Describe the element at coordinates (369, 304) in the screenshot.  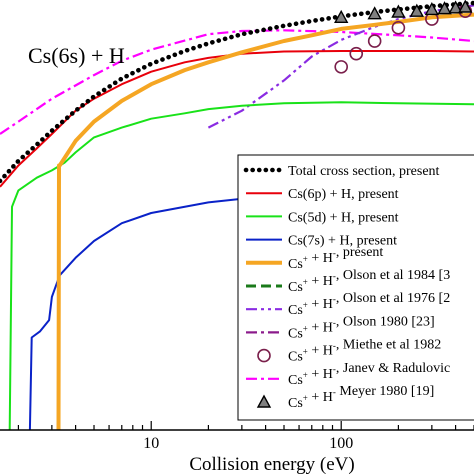
I see `legend-label: Cs+ + H-, Olson et al 1976 [2` at that location.